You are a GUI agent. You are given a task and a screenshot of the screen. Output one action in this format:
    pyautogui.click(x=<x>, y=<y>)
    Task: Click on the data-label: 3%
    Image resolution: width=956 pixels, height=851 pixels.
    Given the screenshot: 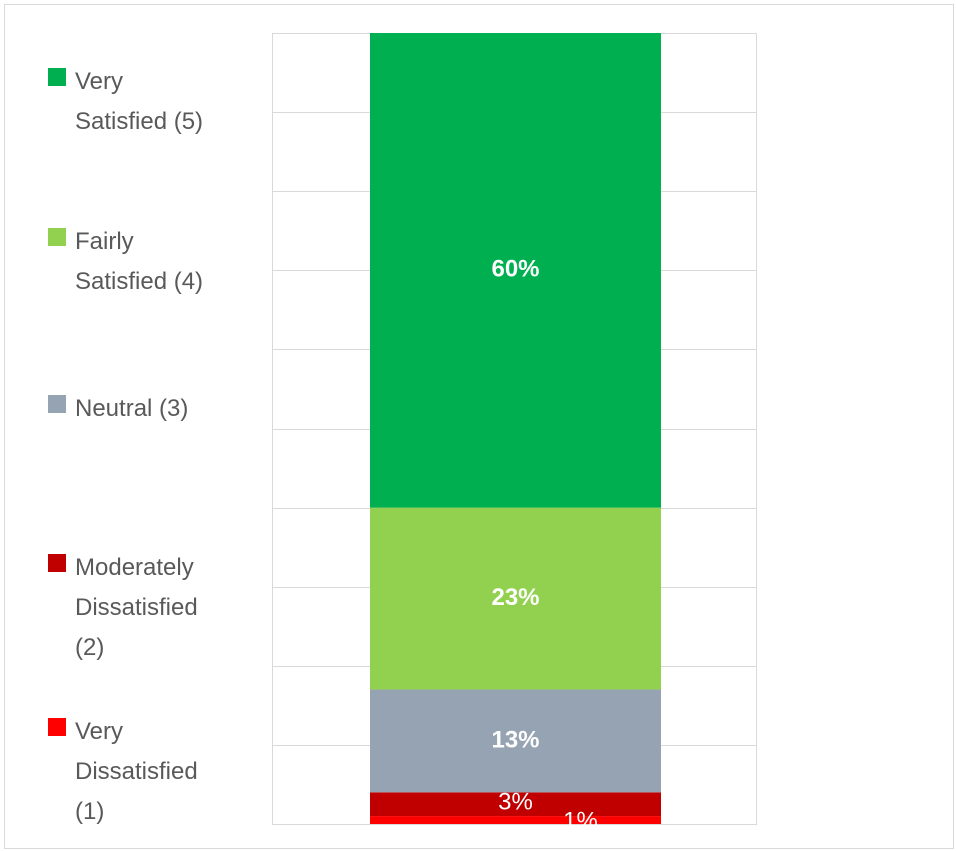 What is the action you would take?
    pyautogui.click(x=515, y=802)
    